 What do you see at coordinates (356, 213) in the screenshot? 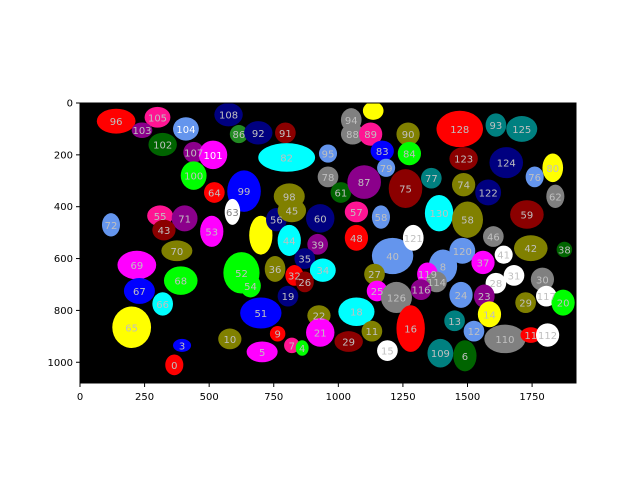
I see `region-label-57: 57` at bounding box center [356, 213].